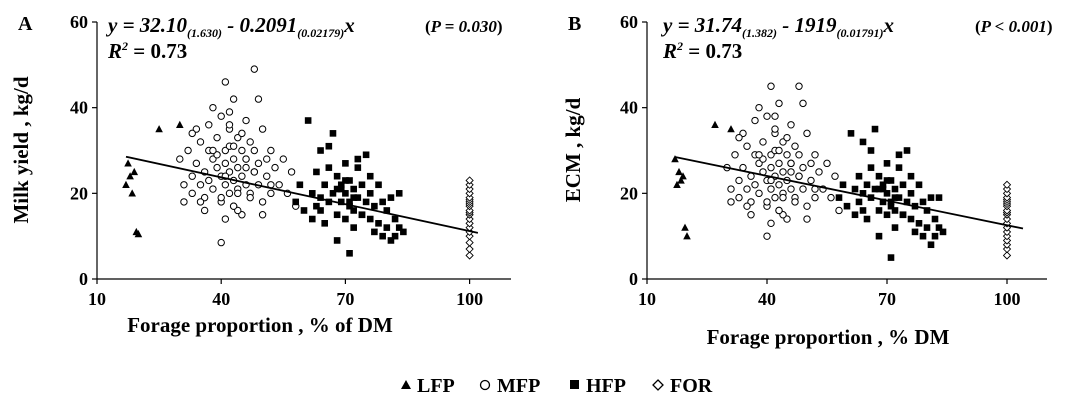  I want to click on panel-a-x-tick-label: 100, so click(469, 299).